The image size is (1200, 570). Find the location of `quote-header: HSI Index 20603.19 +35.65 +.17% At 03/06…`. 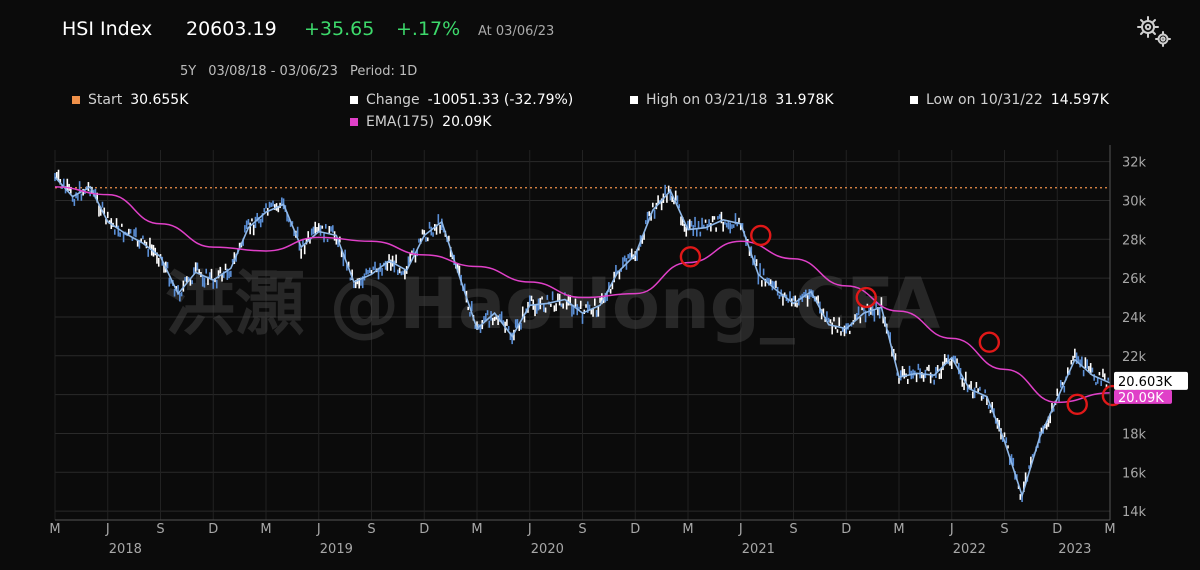

quote-header: HSI Index 20603.19 +35.65 +.17% At 03/06… is located at coordinates (308, 29).